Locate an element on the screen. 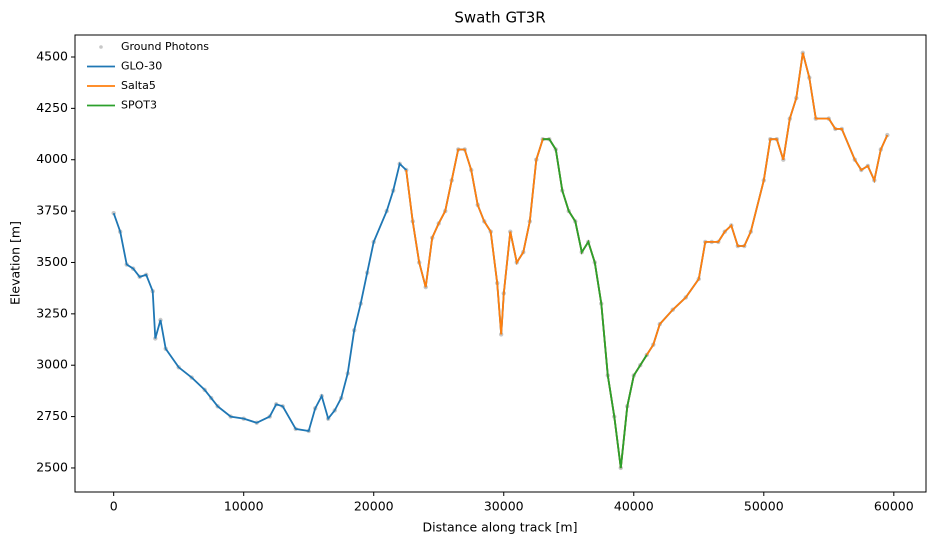  series-line is located at coordinates (595, 303).